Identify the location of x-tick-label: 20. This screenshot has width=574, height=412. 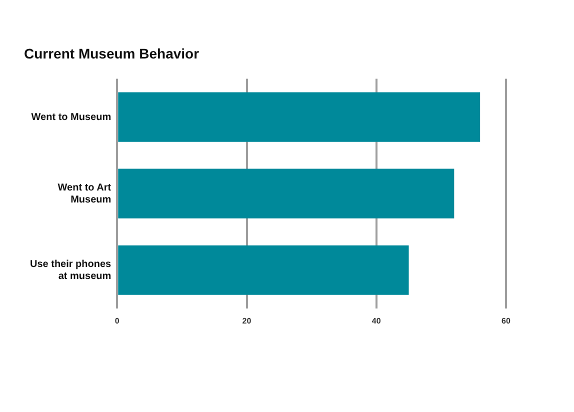
(247, 321).